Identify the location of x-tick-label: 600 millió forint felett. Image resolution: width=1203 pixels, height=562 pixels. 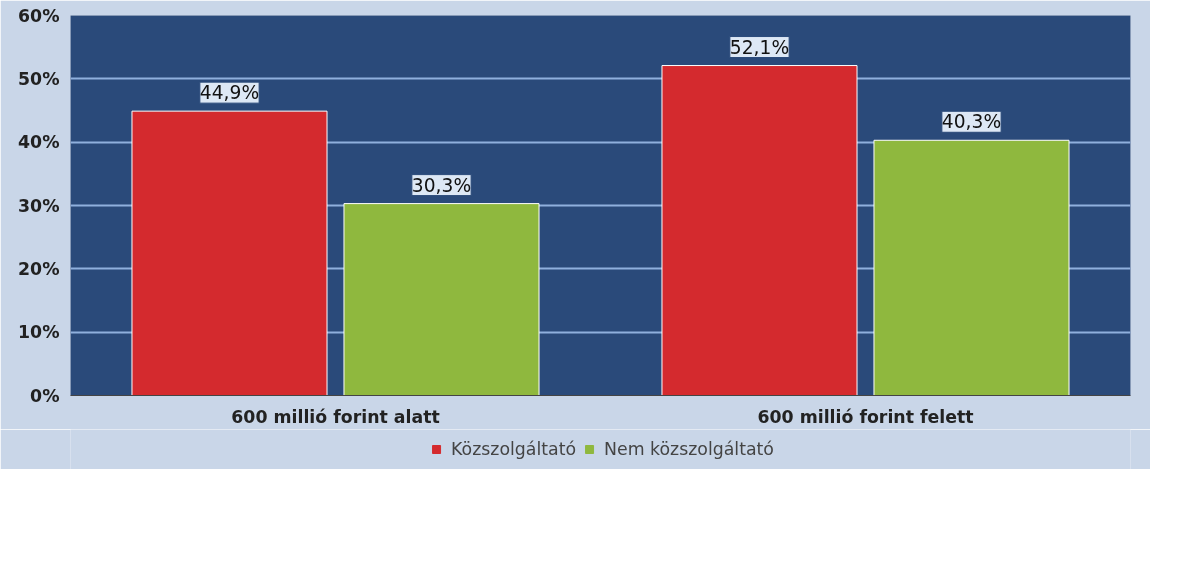
(865, 416).